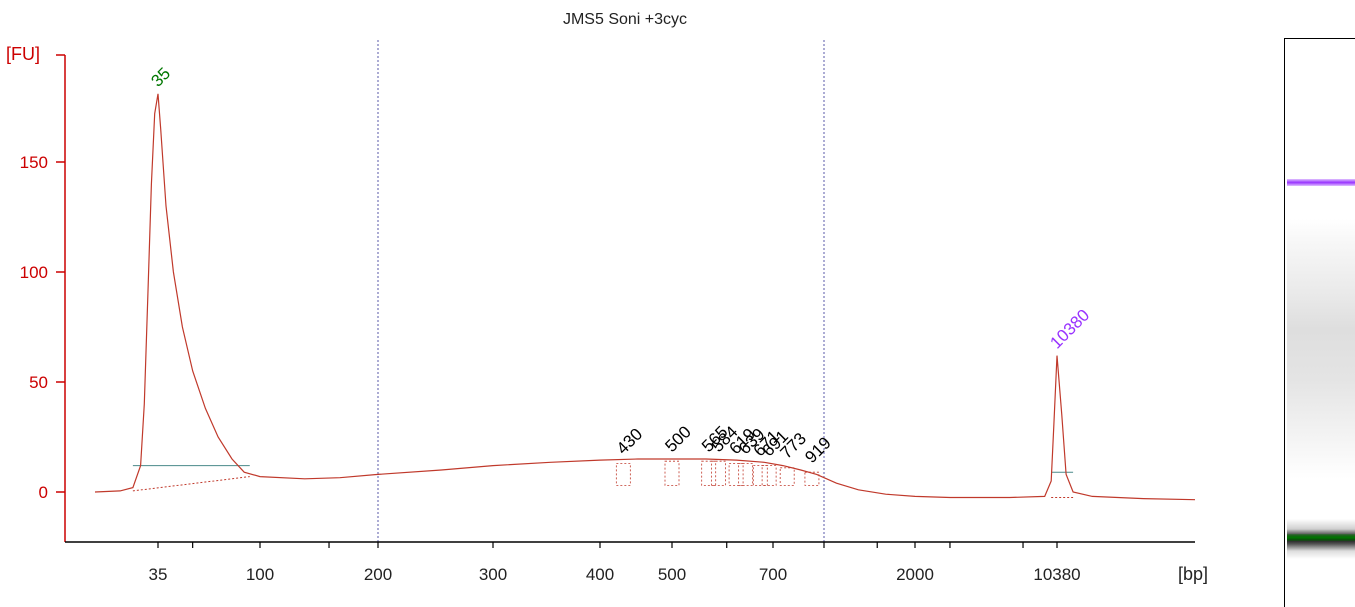 Image resolution: width=1355 pixels, height=607 pixels. Describe the element at coordinates (191, 484) in the screenshot. I see `lower-marker-integration` at that location.